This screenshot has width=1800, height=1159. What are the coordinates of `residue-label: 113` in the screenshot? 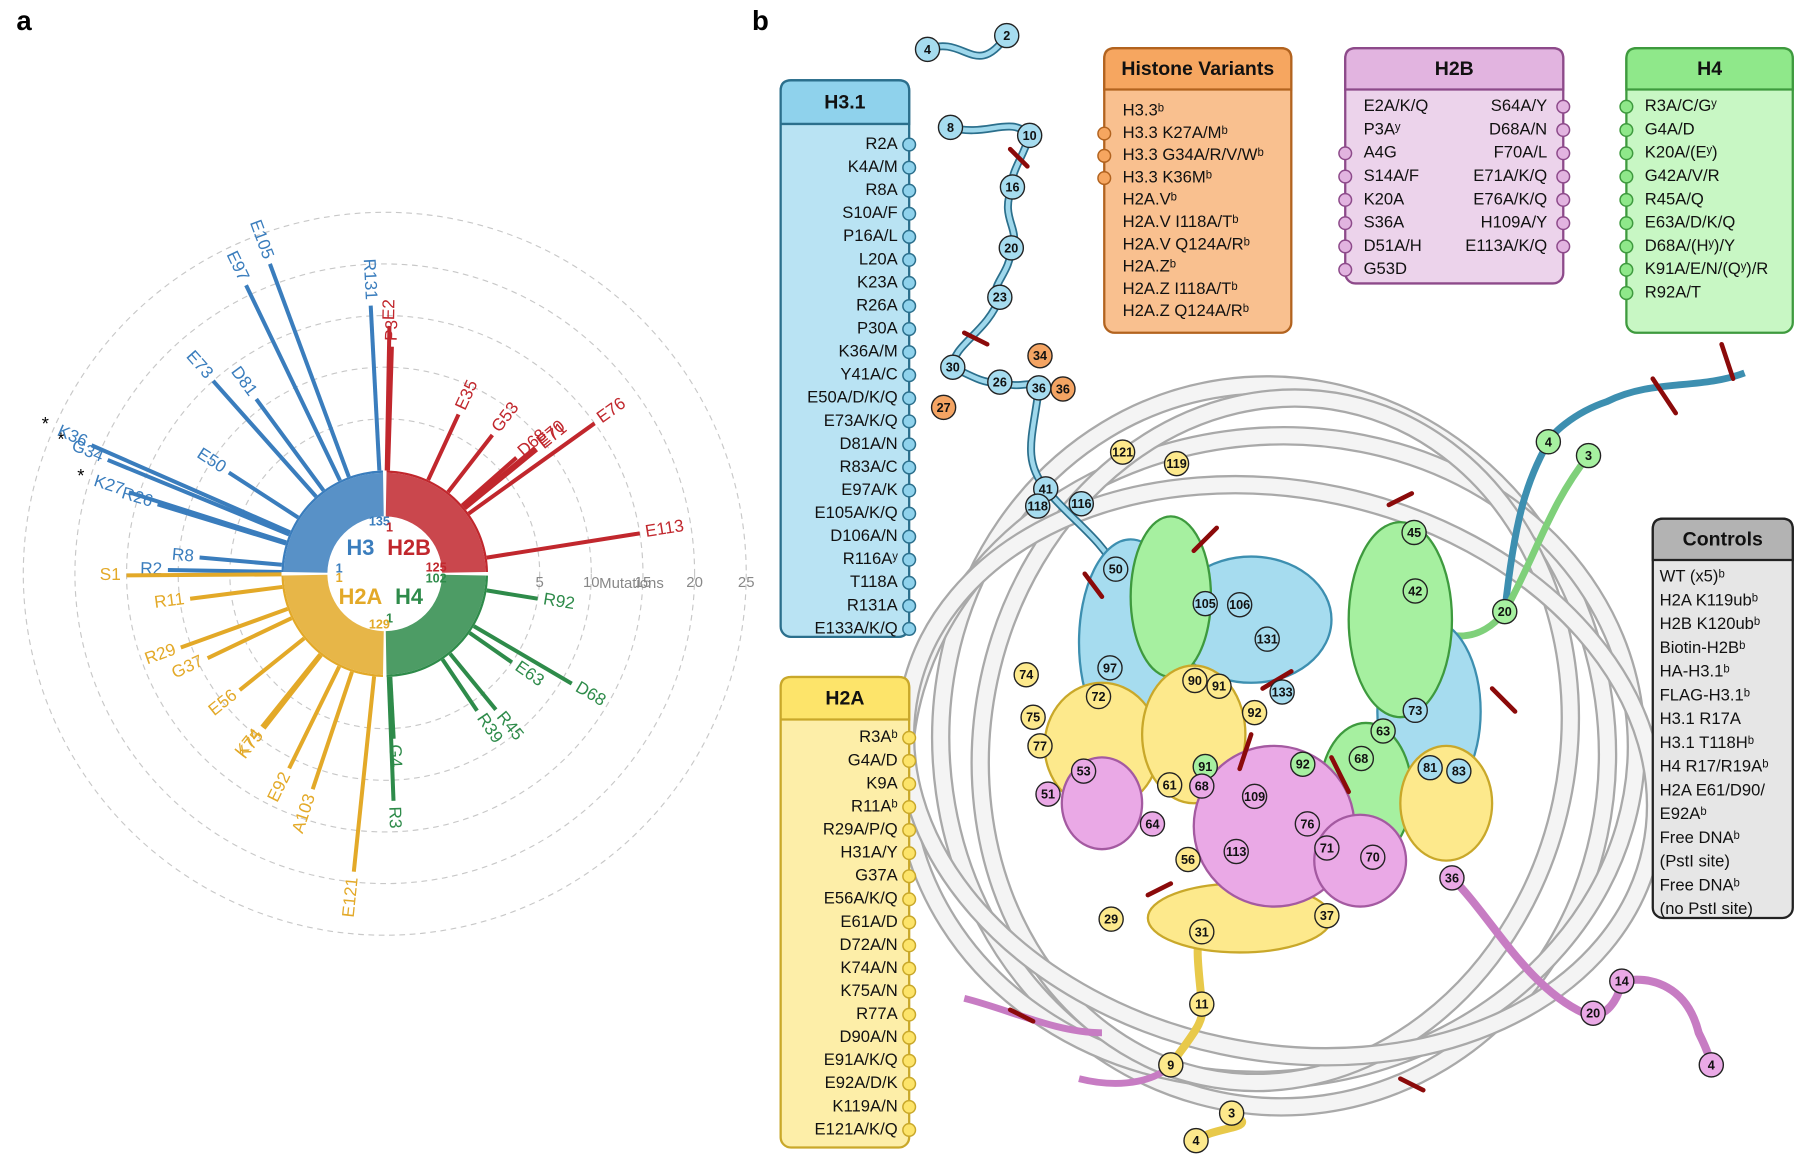 It's located at (1236, 852).